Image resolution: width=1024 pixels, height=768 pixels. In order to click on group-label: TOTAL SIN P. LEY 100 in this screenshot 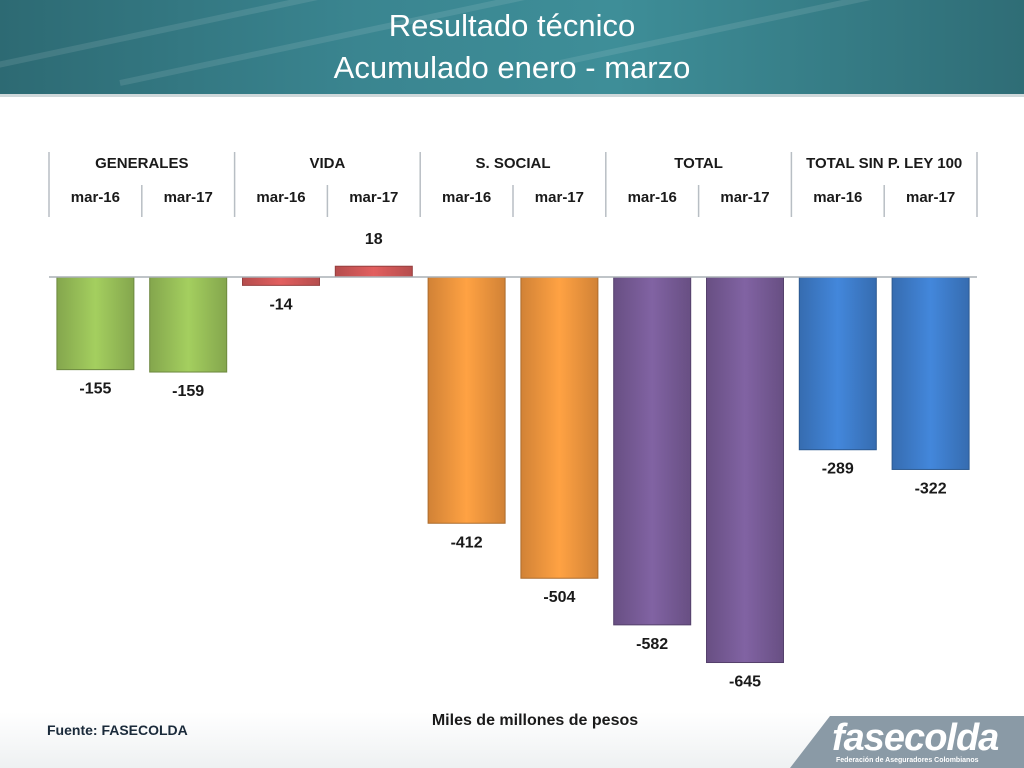, I will do `click(884, 163)`.